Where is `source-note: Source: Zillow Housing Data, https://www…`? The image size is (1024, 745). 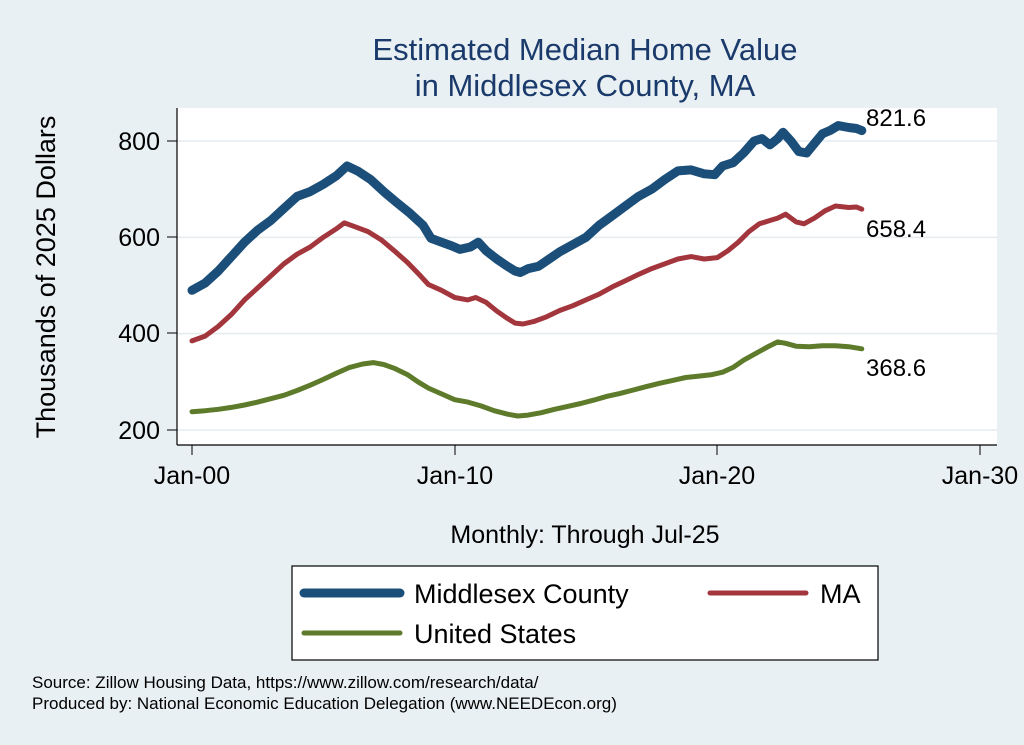
source-note: Source: Zillow Housing Data, https://www… is located at coordinates (285, 682).